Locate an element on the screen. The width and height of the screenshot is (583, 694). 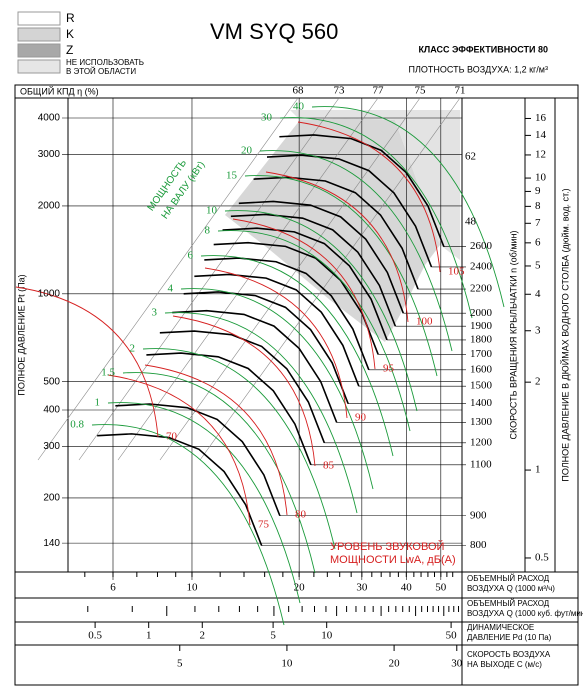
velocity-tick-label: 20 is located at coordinates (395, 664).